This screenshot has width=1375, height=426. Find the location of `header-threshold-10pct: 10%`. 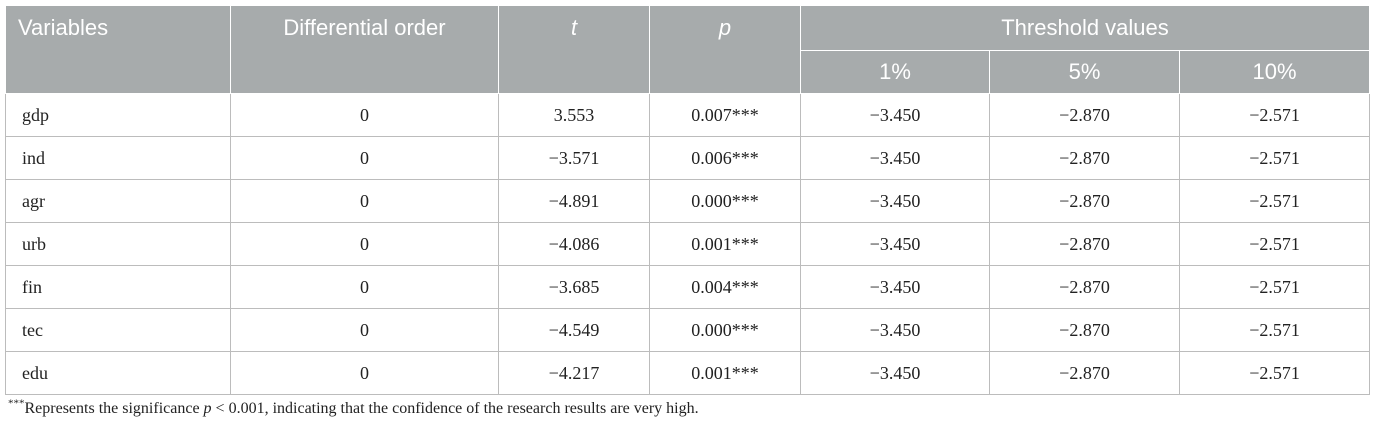

header-threshold-10pct: 10% is located at coordinates (1274, 72).